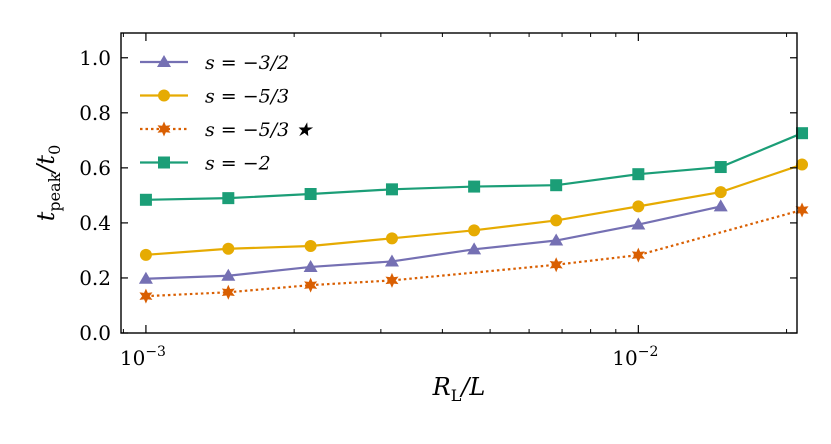  I want to click on y-axis-label: tpeak/t0, so click(48, 183).